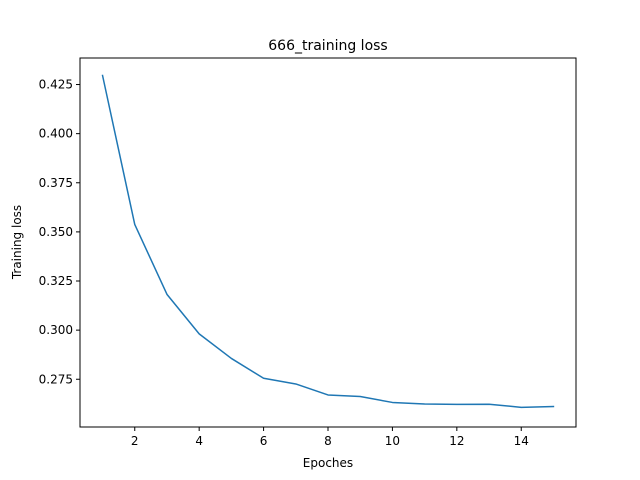 The width and height of the screenshot is (640, 480). I want to click on chart-title: 666_training loss, so click(327, 46).